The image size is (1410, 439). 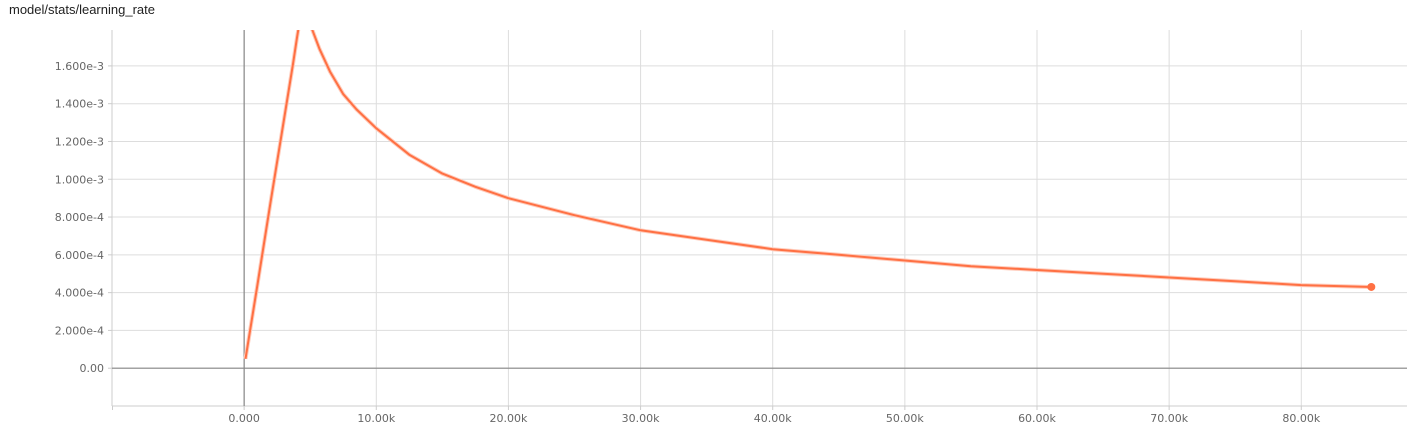 I want to click on x-tick-label: 40.00k, so click(x=773, y=418).